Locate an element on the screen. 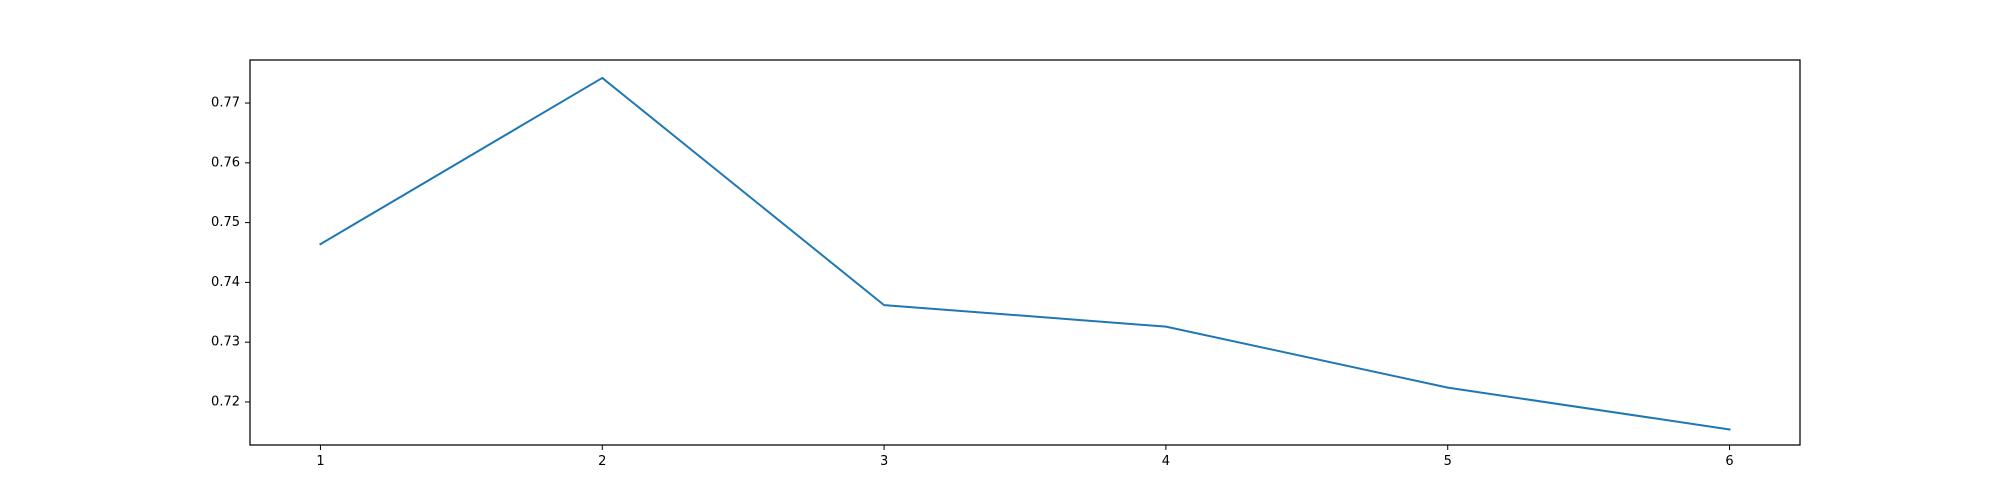 The width and height of the screenshot is (2000, 500). y-tick-label-0: 0.72 is located at coordinates (225, 401).